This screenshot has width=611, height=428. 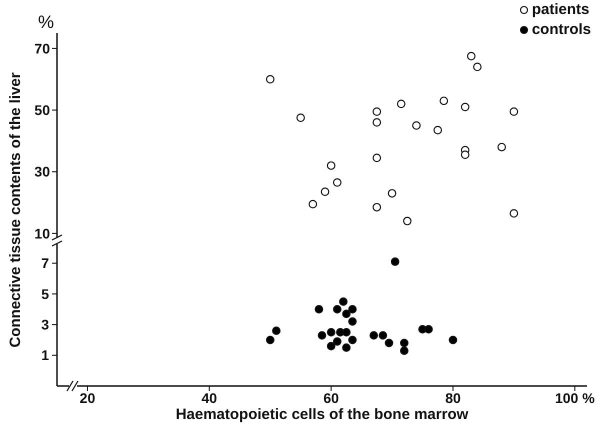 I want to click on y-tick-label: 10, so click(x=42, y=233).